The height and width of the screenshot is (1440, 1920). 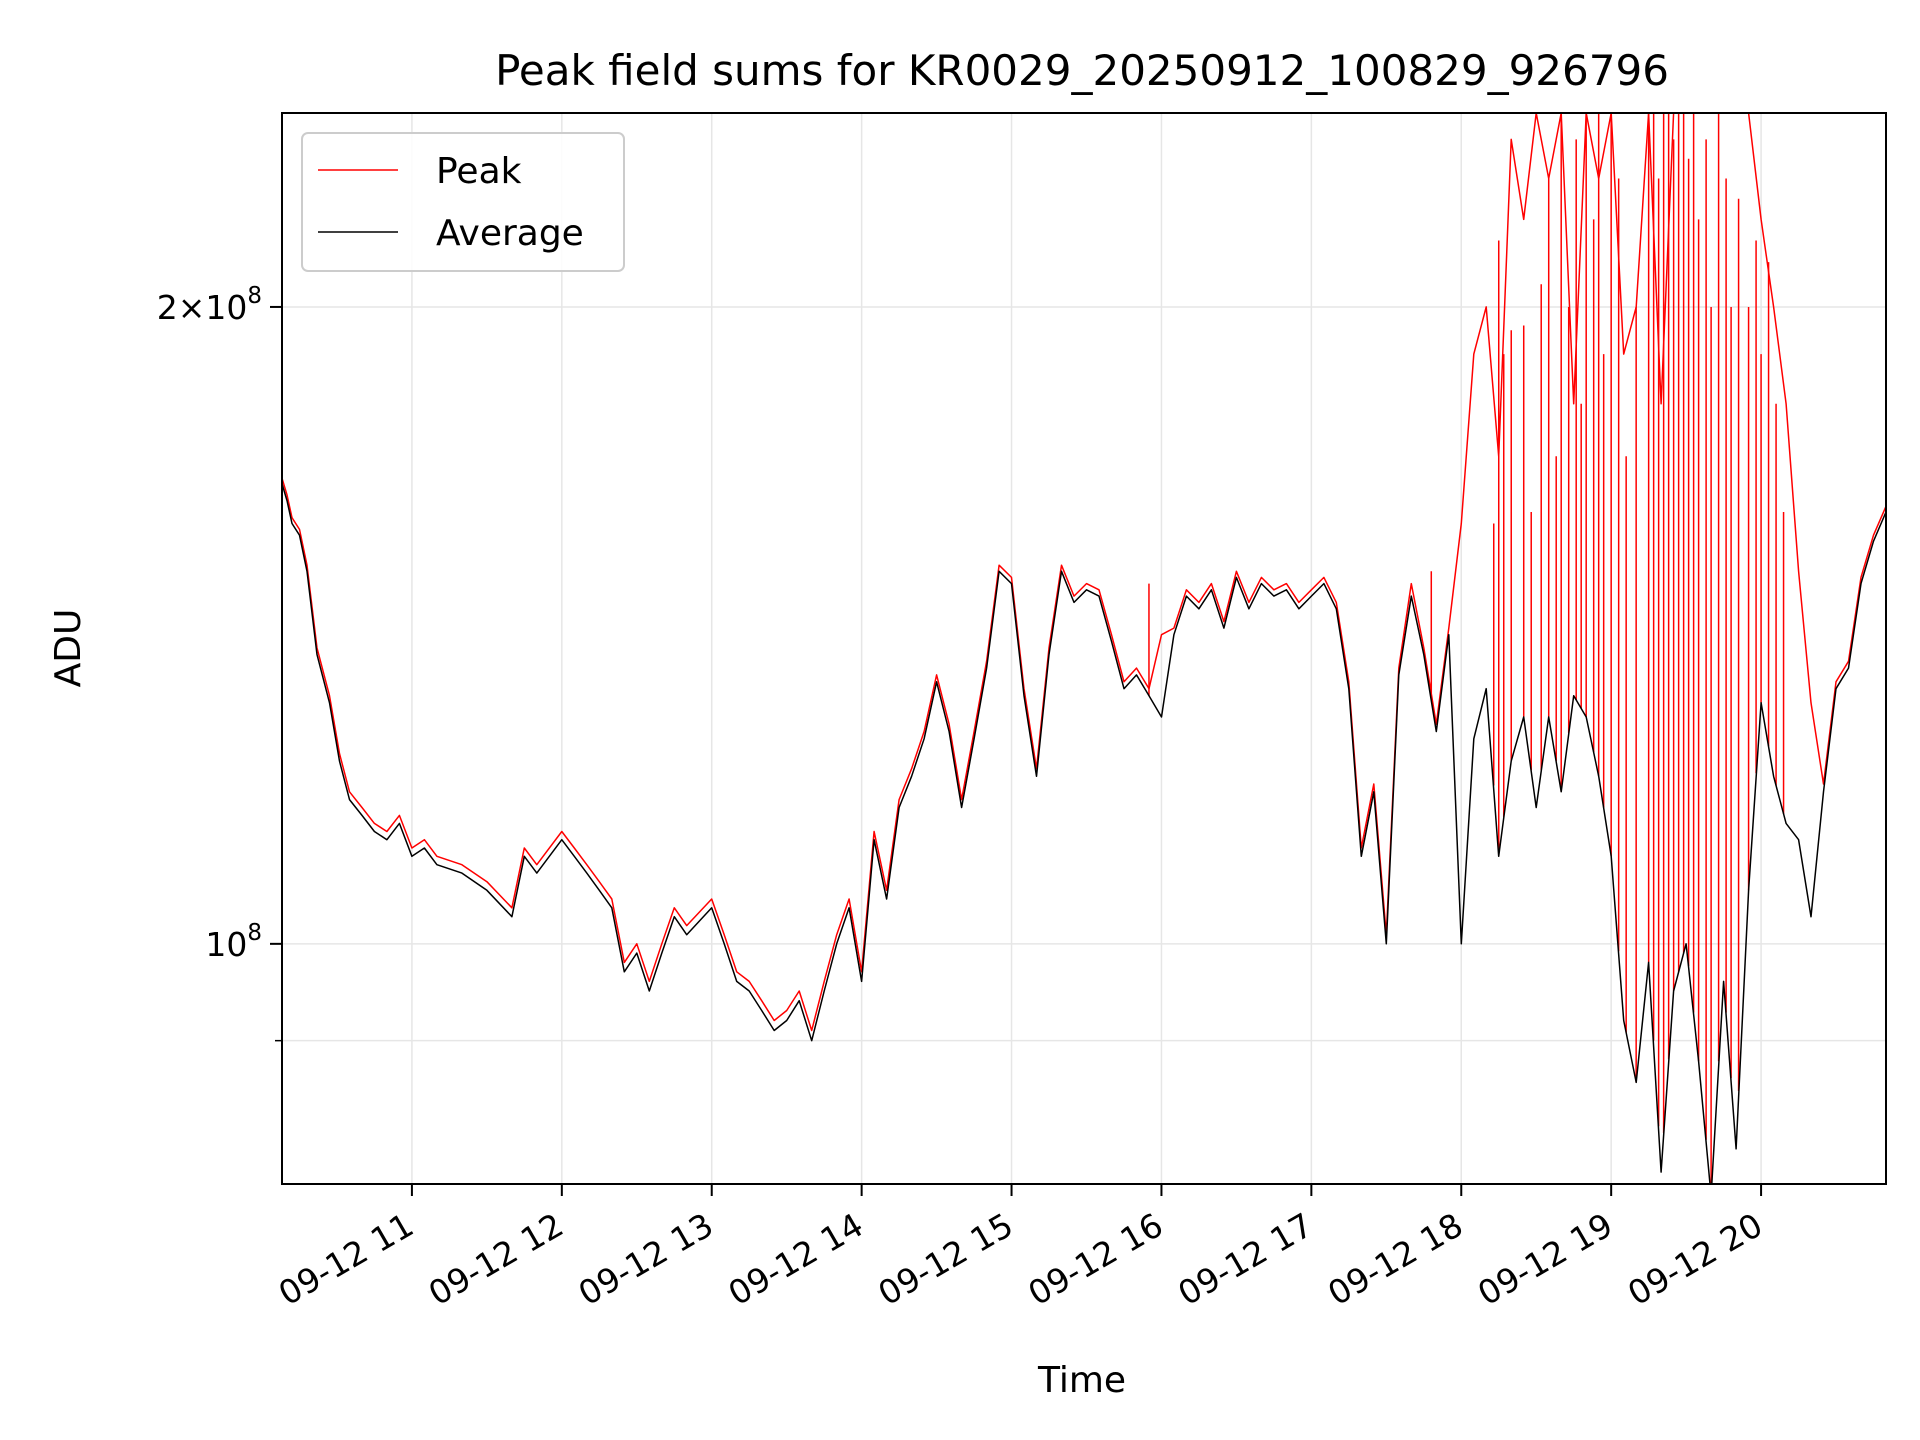 What do you see at coordinates (202, 307) in the screenshot?
I see `y-tick-mantissa: 2×10` at bounding box center [202, 307].